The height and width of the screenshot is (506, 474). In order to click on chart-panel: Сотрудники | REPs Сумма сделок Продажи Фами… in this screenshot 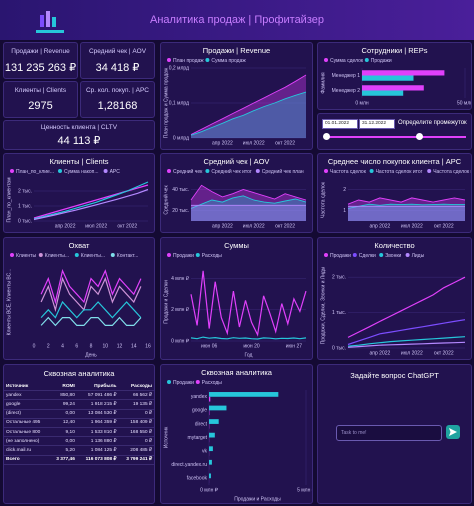, I will do `click(394, 76)`.